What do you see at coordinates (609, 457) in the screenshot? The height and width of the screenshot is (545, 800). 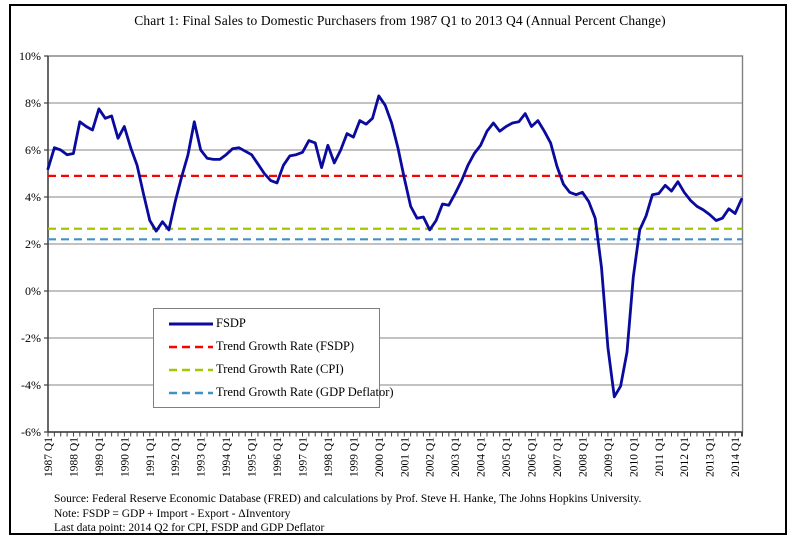 I see `svg-text: 2009 Q1` at bounding box center [609, 457].